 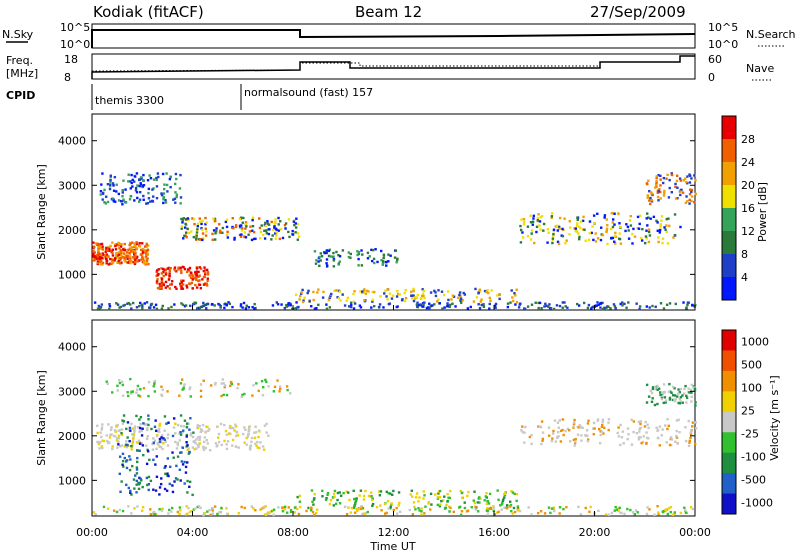 What do you see at coordinates (729, 402) in the screenshot?
I see `colorbar-swatch` at bounding box center [729, 402].